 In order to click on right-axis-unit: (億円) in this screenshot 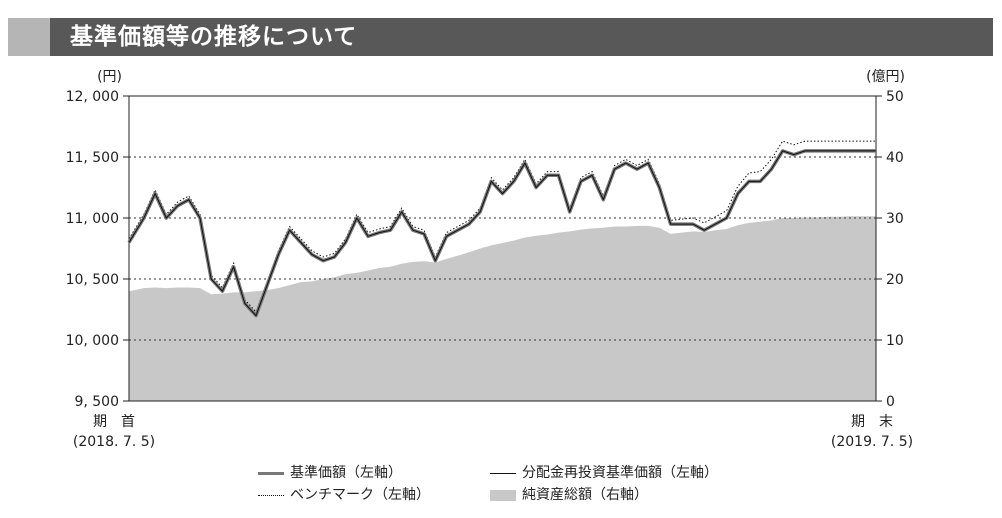, I will do `click(885, 77)`.